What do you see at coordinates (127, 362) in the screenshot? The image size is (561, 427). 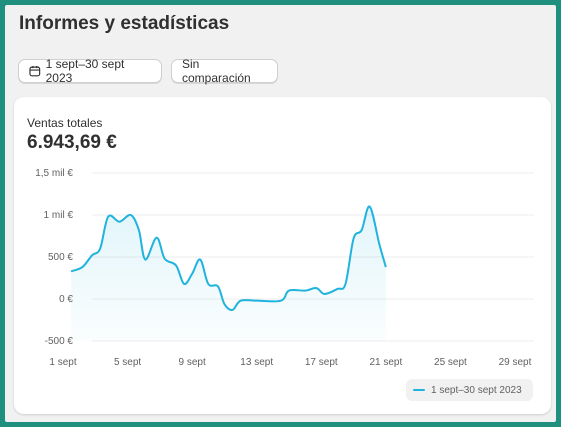 I see `x-tick-label: 5 sept` at bounding box center [127, 362].